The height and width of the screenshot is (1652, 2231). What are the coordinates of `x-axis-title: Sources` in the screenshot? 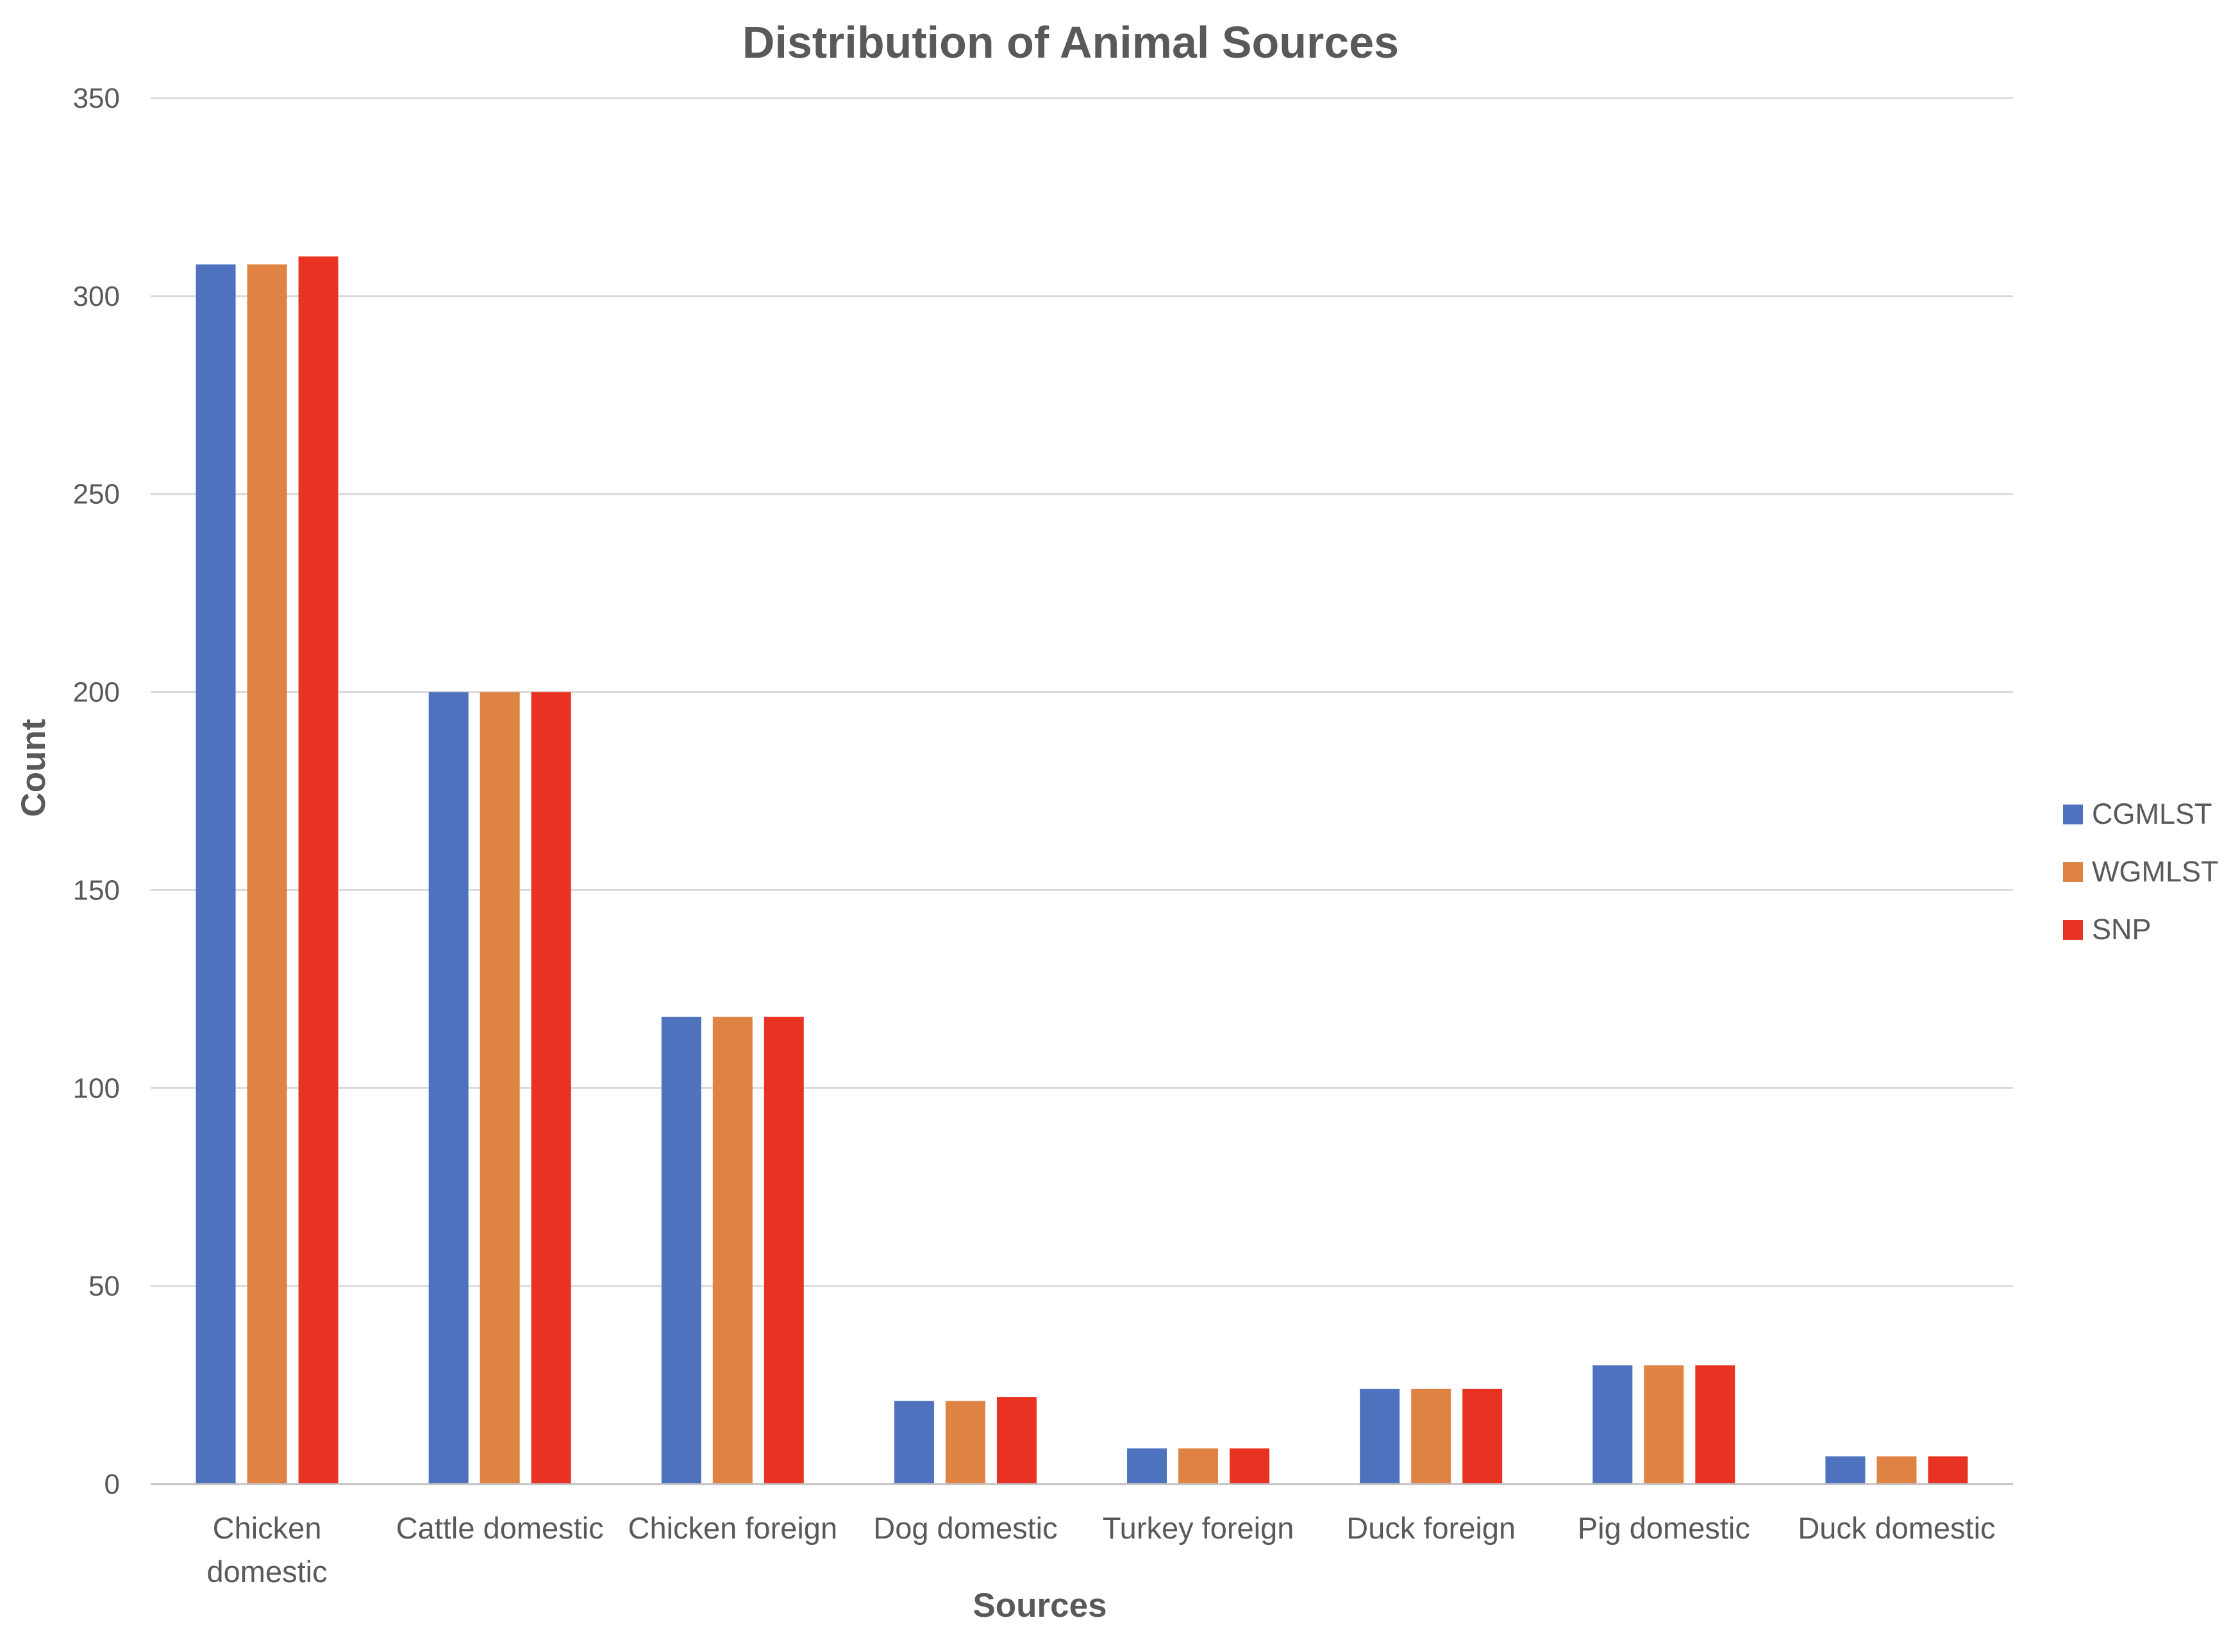 It's located at (1040, 1605).